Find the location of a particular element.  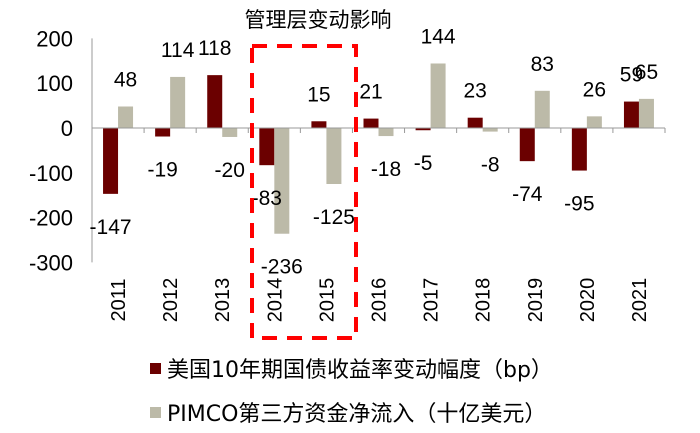

bar-inflow-2017 is located at coordinates (438, 95).